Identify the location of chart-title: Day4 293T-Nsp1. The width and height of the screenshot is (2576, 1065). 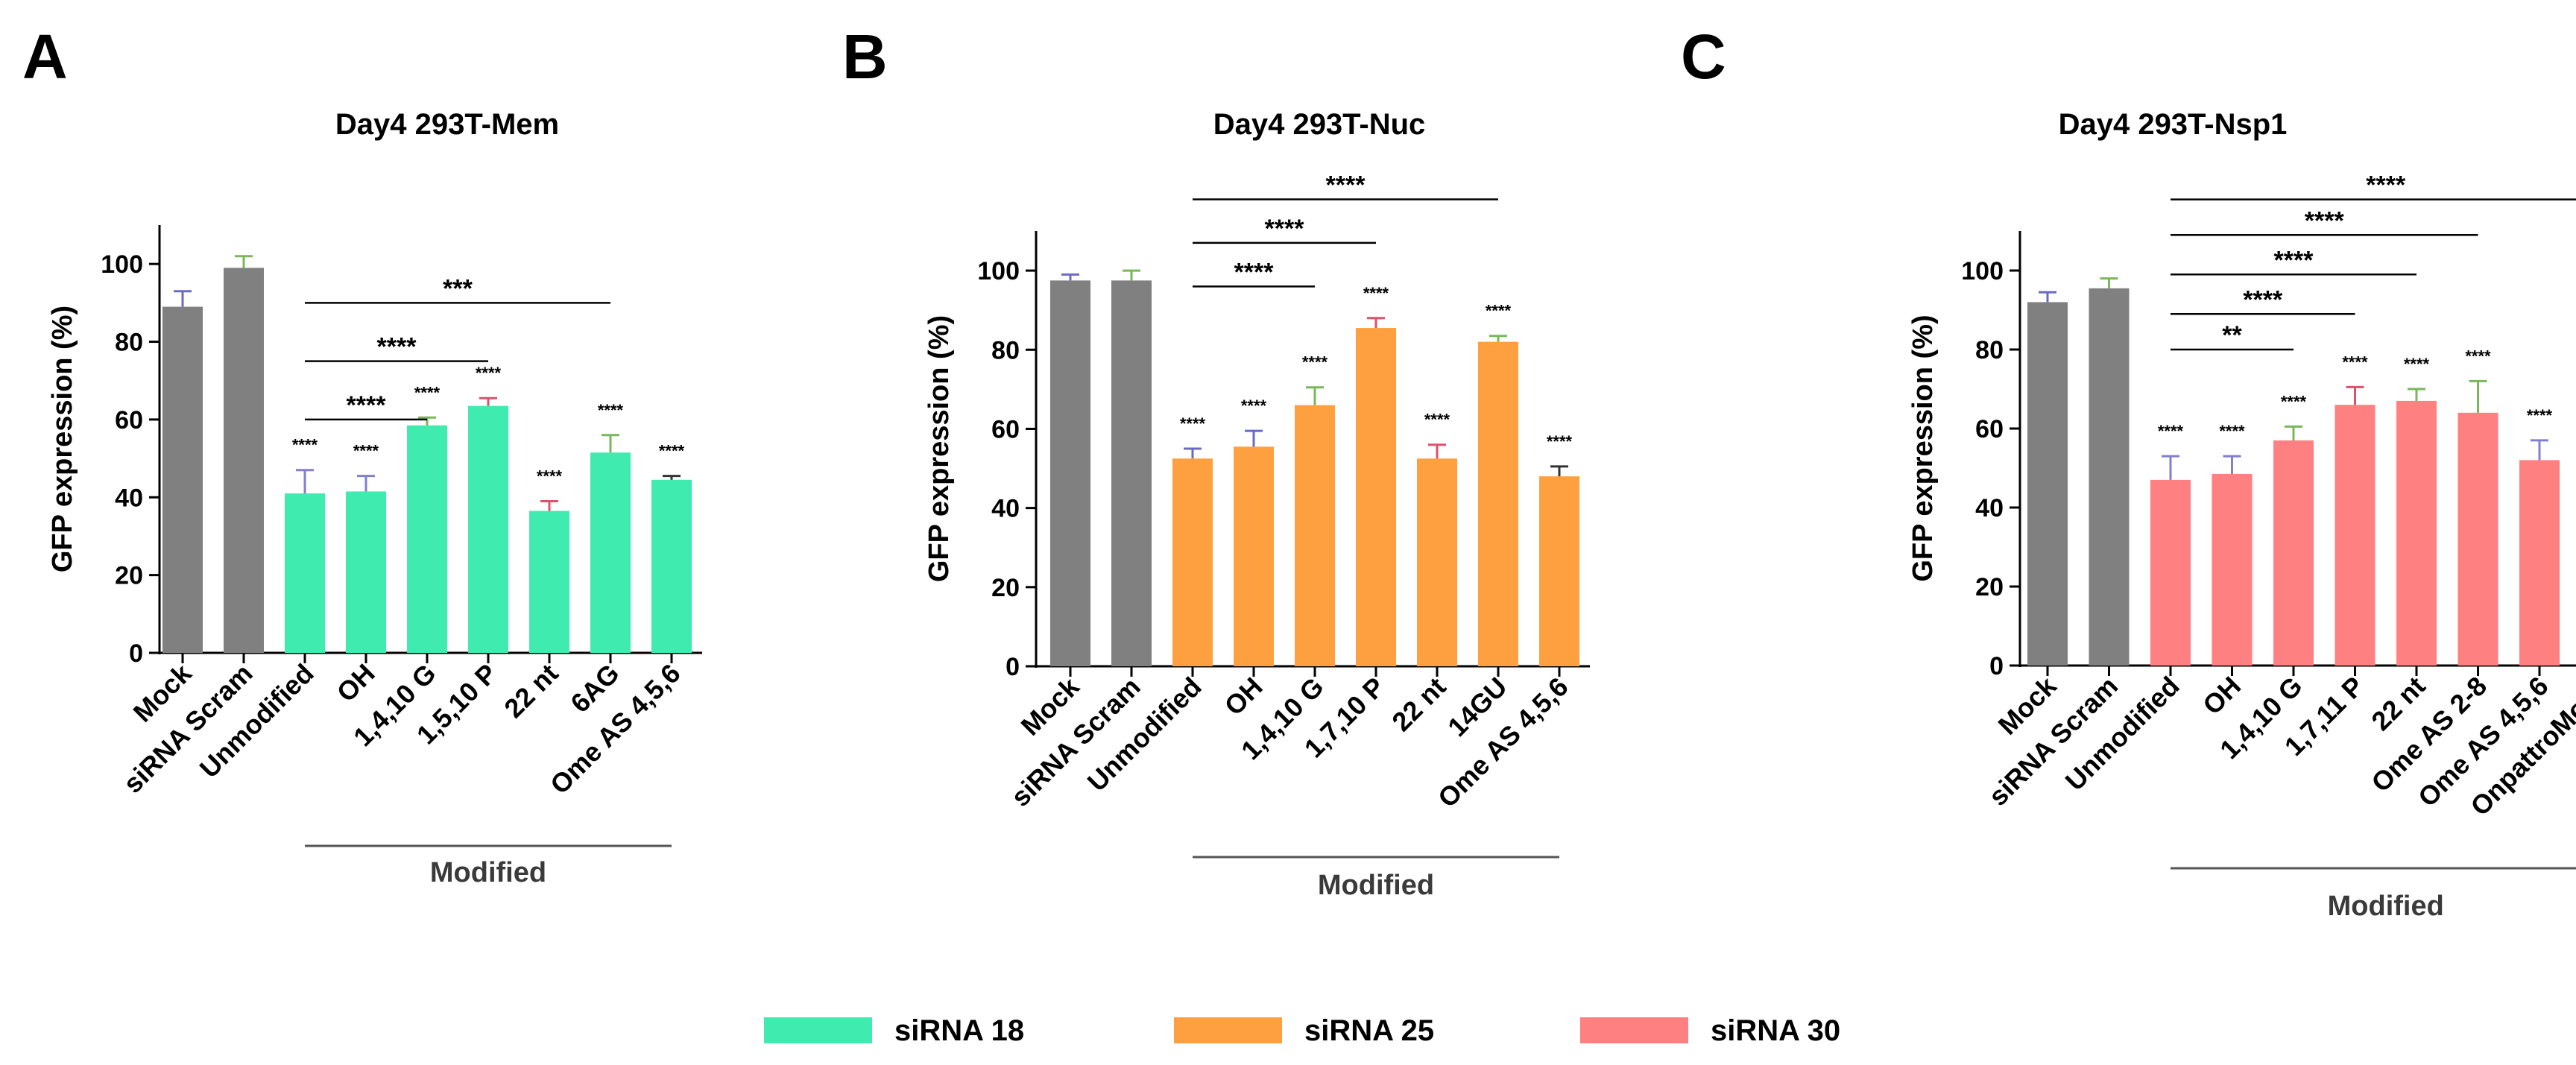
(2173, 124).